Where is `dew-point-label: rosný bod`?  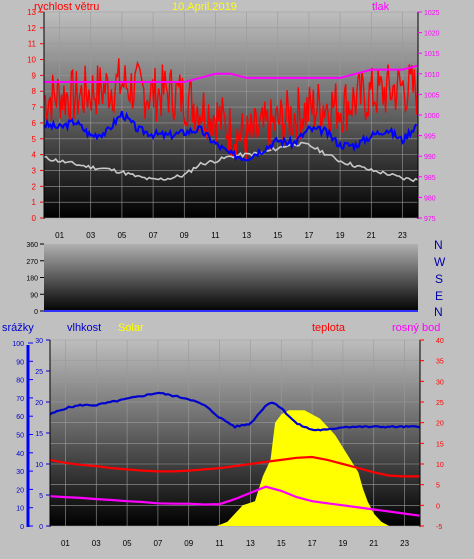 dew-point-label: rosný bod is located at coordinates (416, 328).